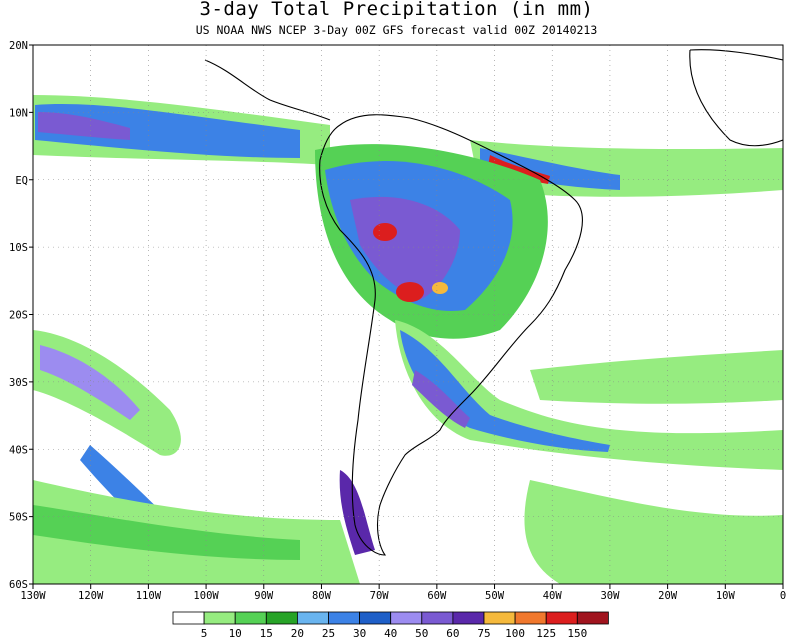 This screenshot has height=642, width=793. What do you see at coordinates (396, 10) in the screenshot?
I see `map-title: 3-day Total Precipitation (in mm)` at bounding box center [396, 10].